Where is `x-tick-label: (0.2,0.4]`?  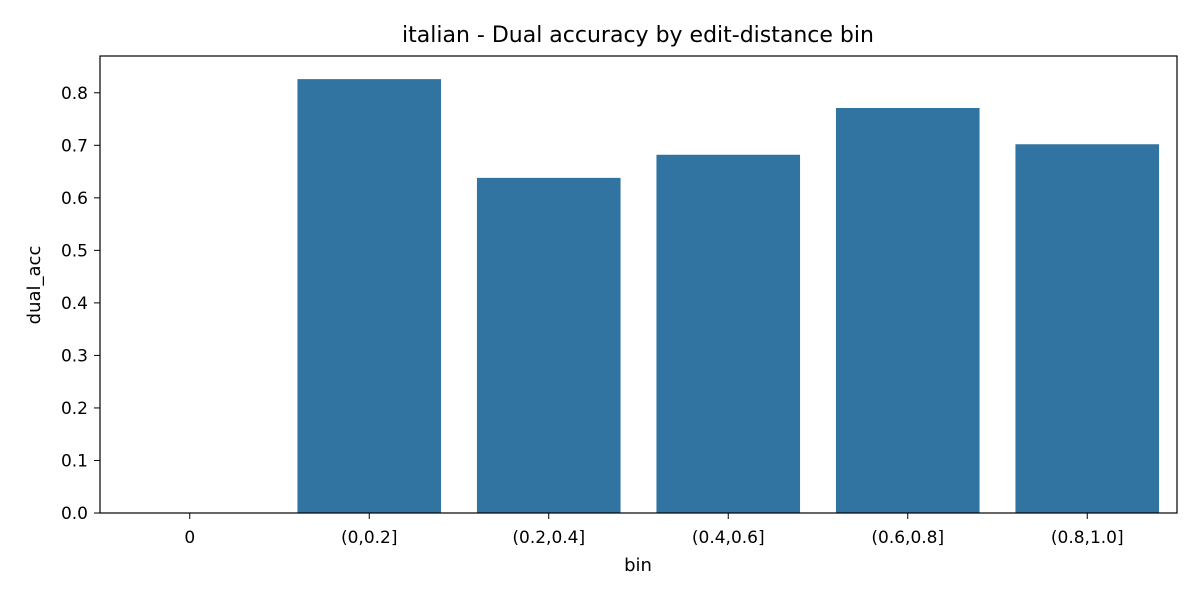 x-tick-label: (0.2,0.4] is located at coordinates (548, 538).